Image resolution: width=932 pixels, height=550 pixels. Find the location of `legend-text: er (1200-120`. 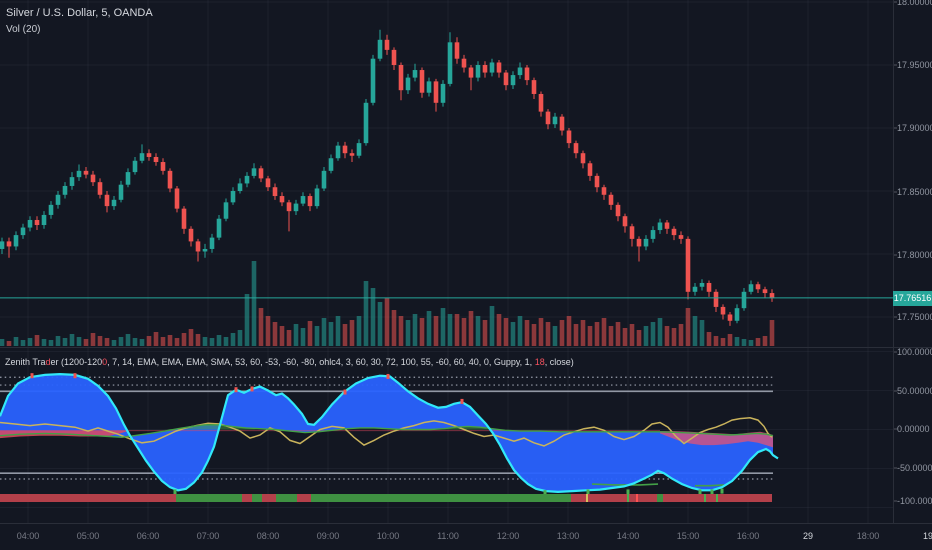

legend-text: er (1200-120 is located at coordinates (76, 362).